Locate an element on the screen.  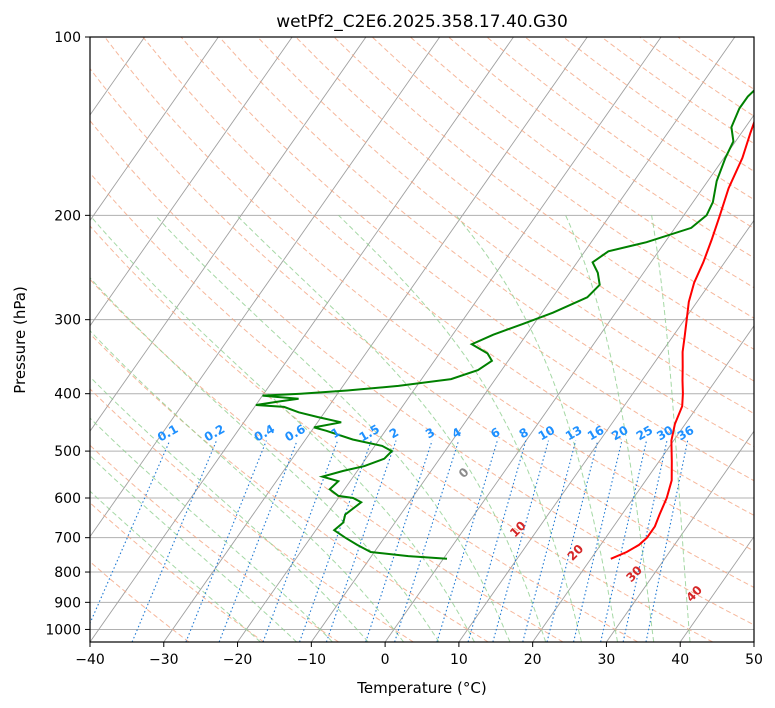
y-tick-label: 700 is located at coordinates (67, 539).